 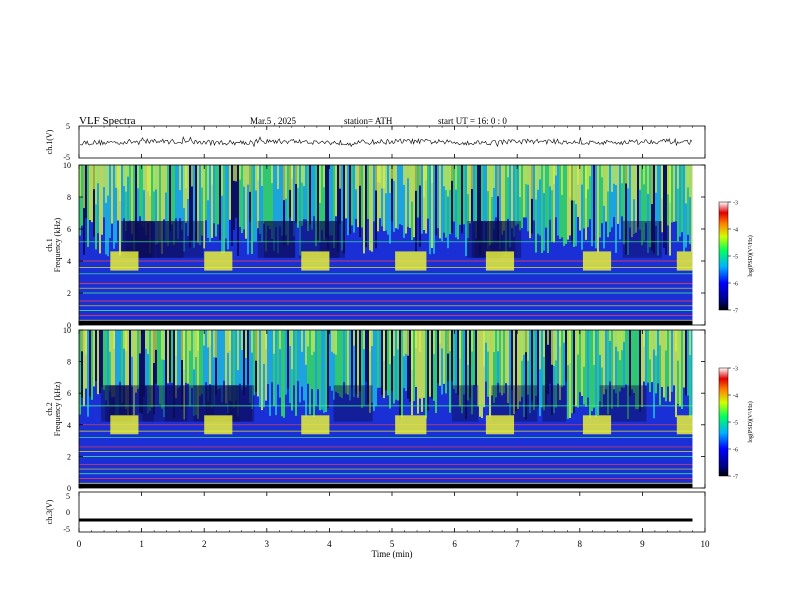 I want to click on ch1-waveform-line, so click(x=386, y=142).